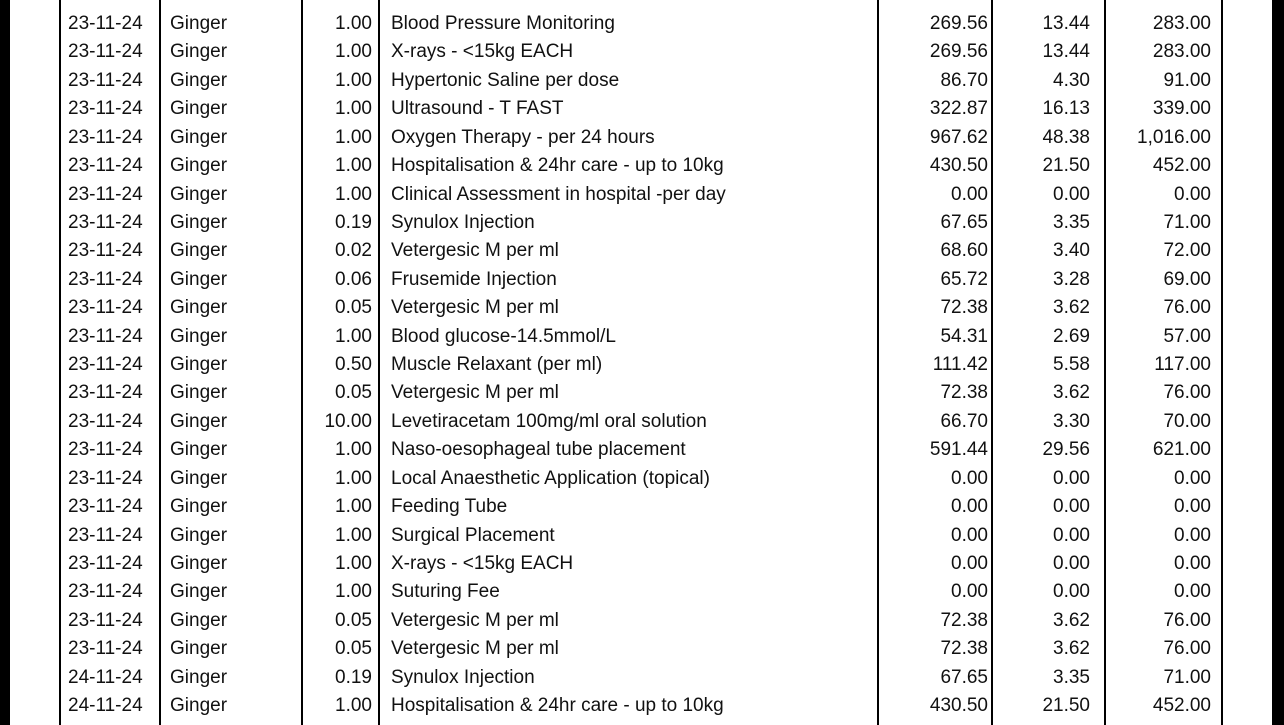  What do you see at coordinates (1187, 336) in the screenshot?
I see `total-cell: 57.00` at bounding box center [1187, 336].